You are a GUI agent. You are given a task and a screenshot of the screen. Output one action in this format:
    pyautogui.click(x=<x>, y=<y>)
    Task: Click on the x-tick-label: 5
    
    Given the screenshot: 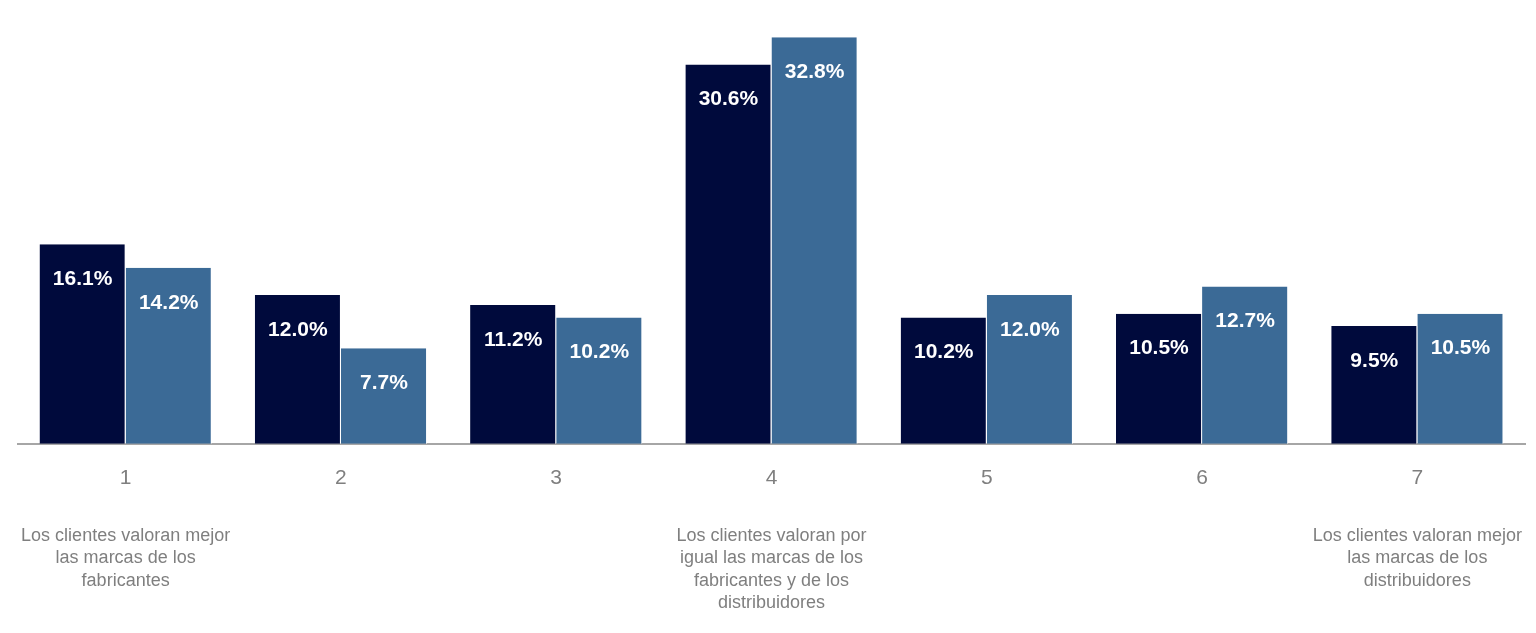 What is the action you would take?
    pyautogui.click(x=986, y=477)
    